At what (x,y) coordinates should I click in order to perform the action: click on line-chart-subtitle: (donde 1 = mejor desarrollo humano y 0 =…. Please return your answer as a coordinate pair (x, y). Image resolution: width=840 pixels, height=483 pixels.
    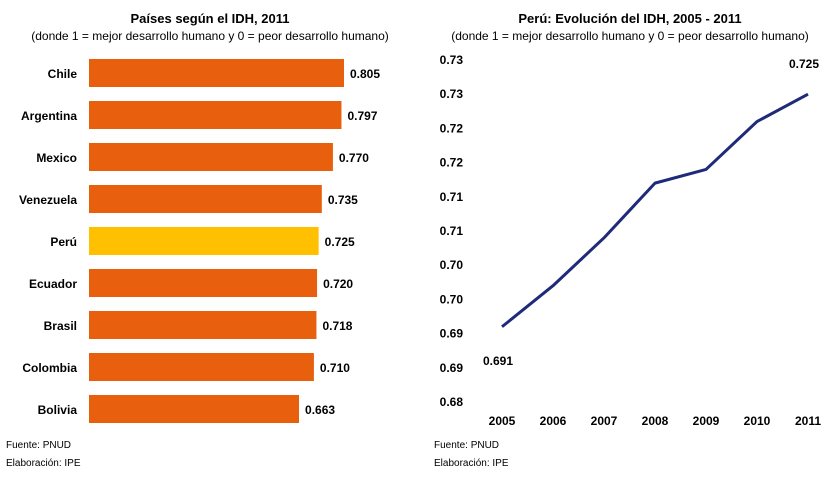
    Looking at the image, I should click on (630, 36).